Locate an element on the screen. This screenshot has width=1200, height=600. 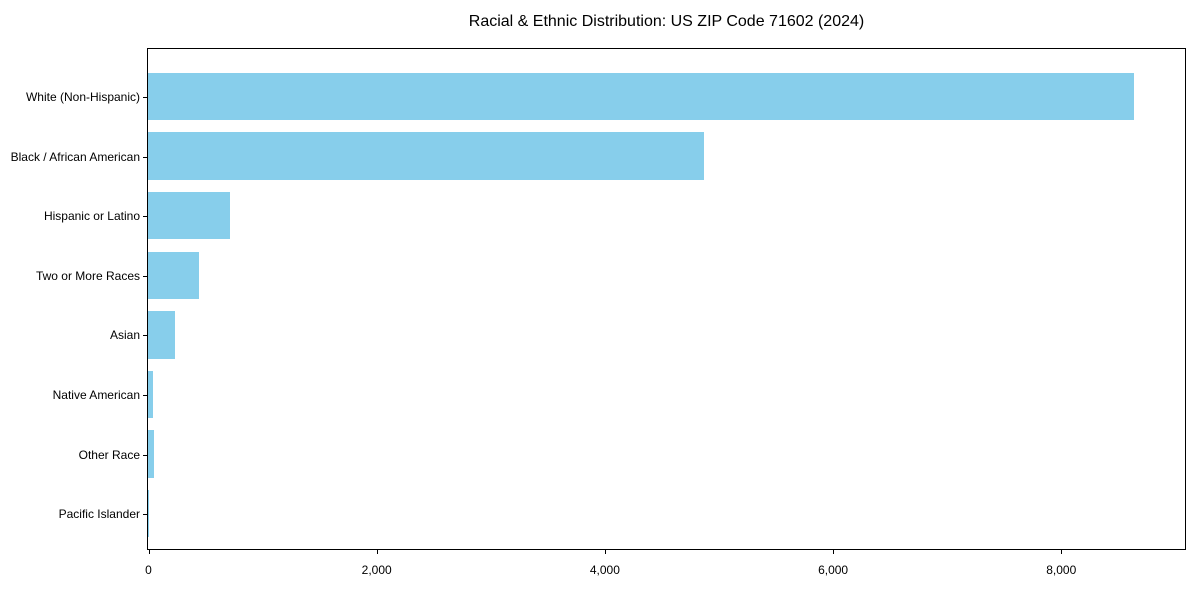
y-tick-label: Hispanic or Latino is located at coordinates (91, 216).